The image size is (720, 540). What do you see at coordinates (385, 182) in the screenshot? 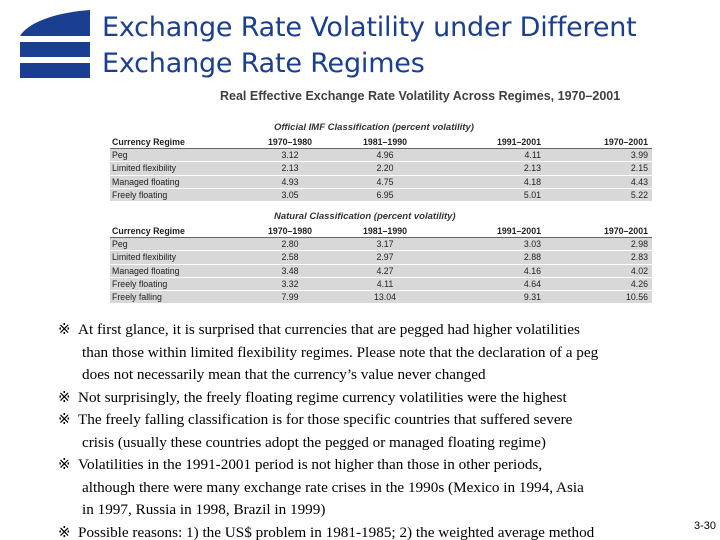
I see `table-cell: 4.75` at bounding box center [385, 182].